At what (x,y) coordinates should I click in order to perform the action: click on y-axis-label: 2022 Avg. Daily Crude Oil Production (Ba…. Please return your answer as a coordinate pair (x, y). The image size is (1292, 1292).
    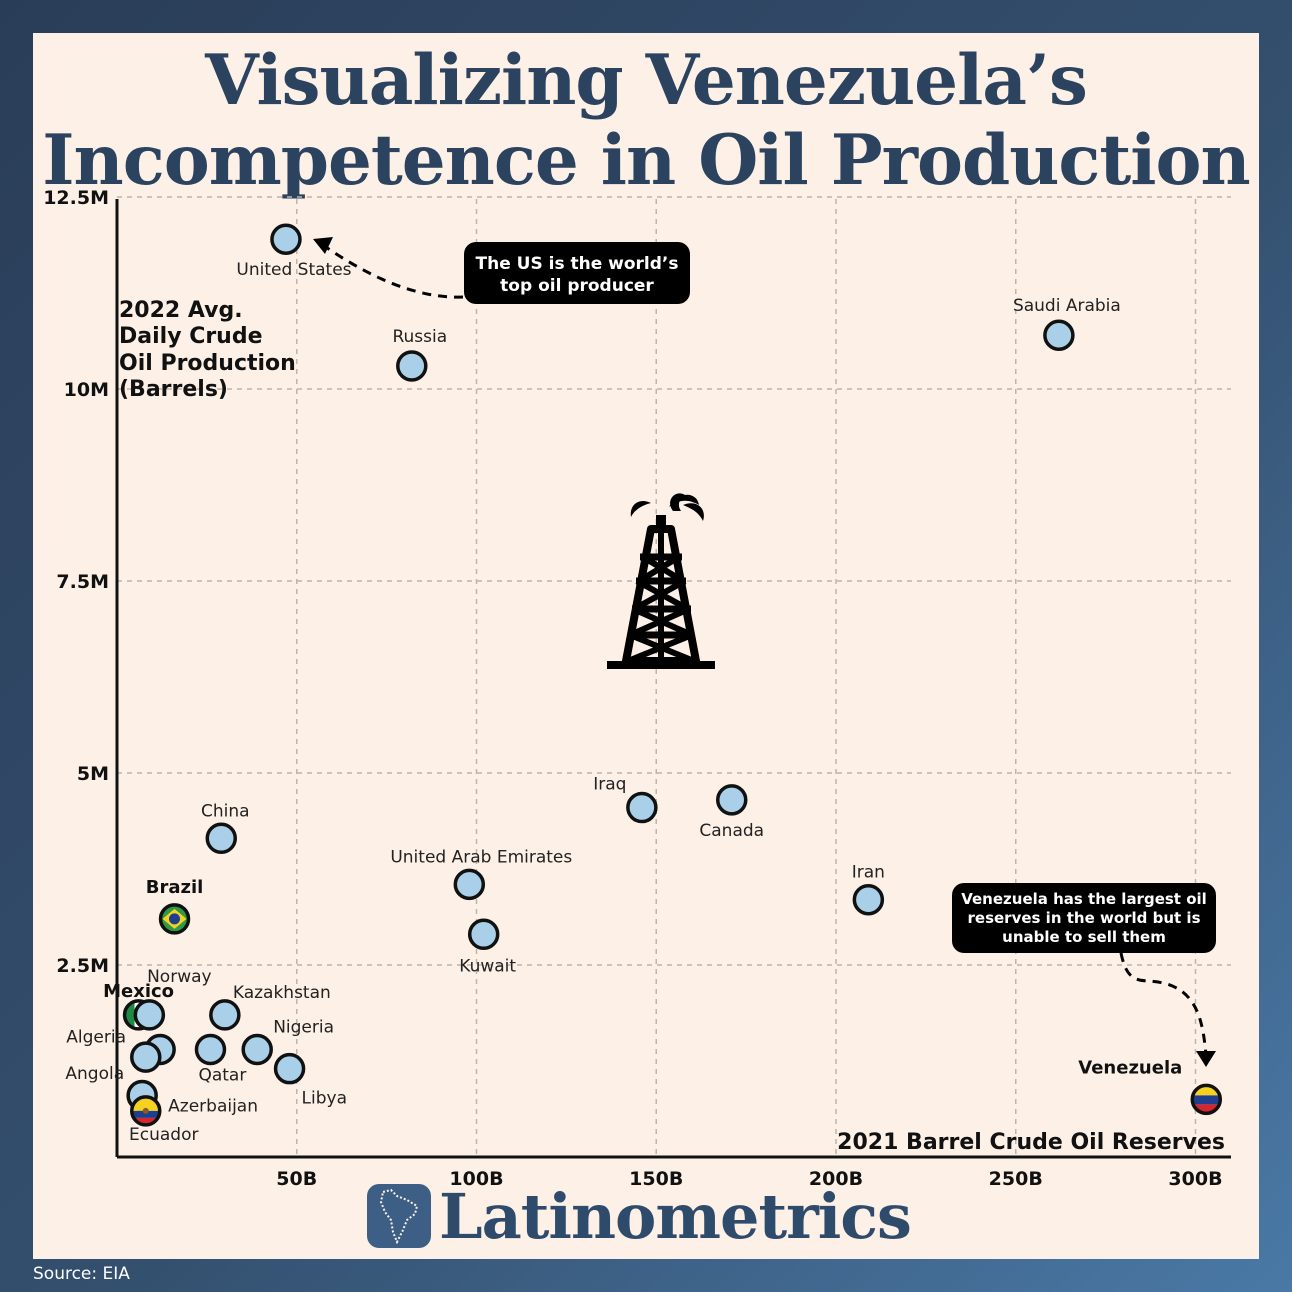
    Looking at the image, I should click on (207, 350).